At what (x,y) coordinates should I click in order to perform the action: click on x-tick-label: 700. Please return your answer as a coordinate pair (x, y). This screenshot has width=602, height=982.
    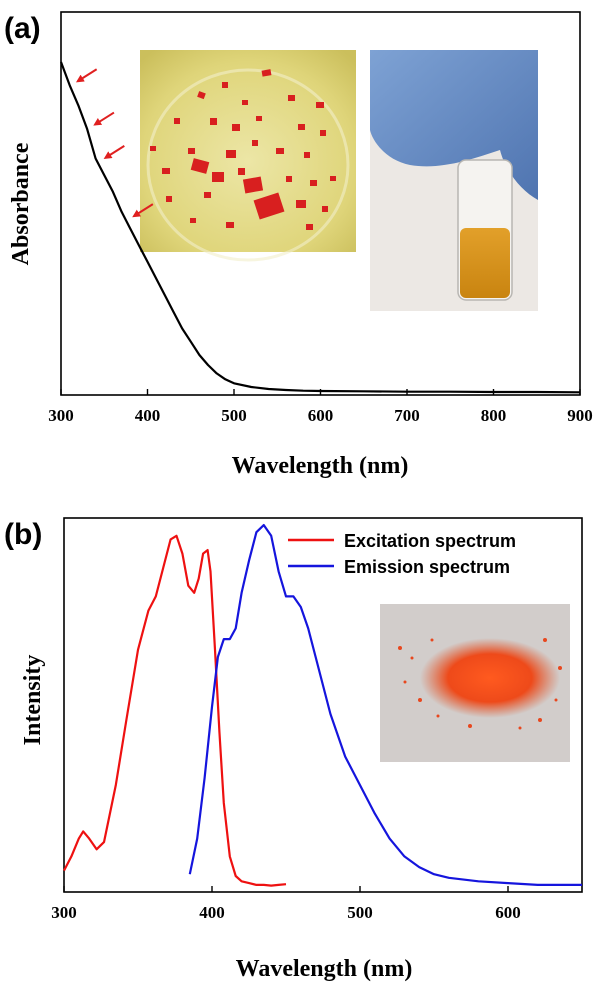
    Looking at the image, I should click on (407, 415).